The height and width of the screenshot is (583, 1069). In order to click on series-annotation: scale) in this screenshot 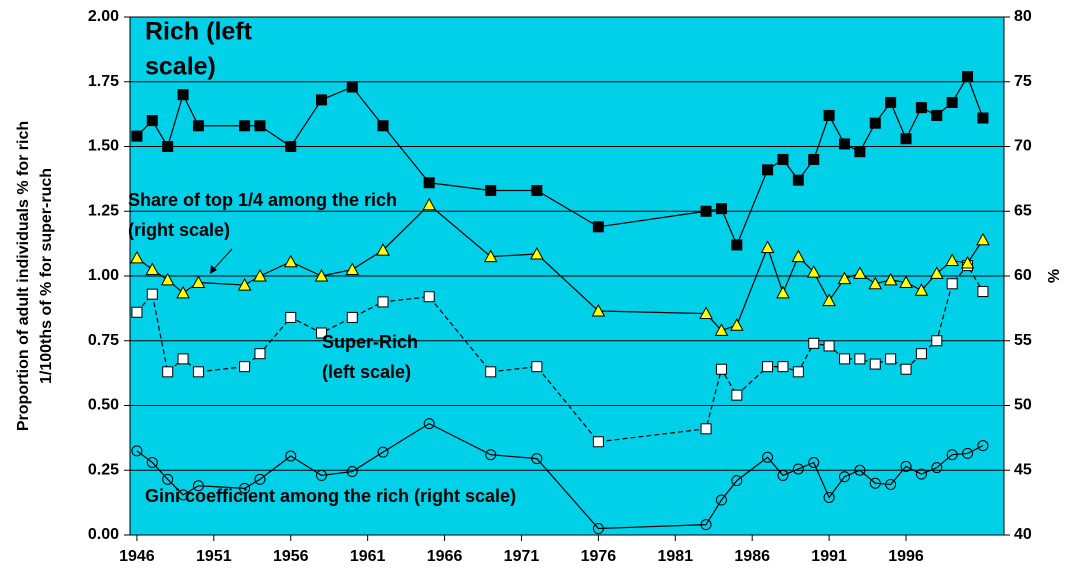, I will do `click(180, 67)`.